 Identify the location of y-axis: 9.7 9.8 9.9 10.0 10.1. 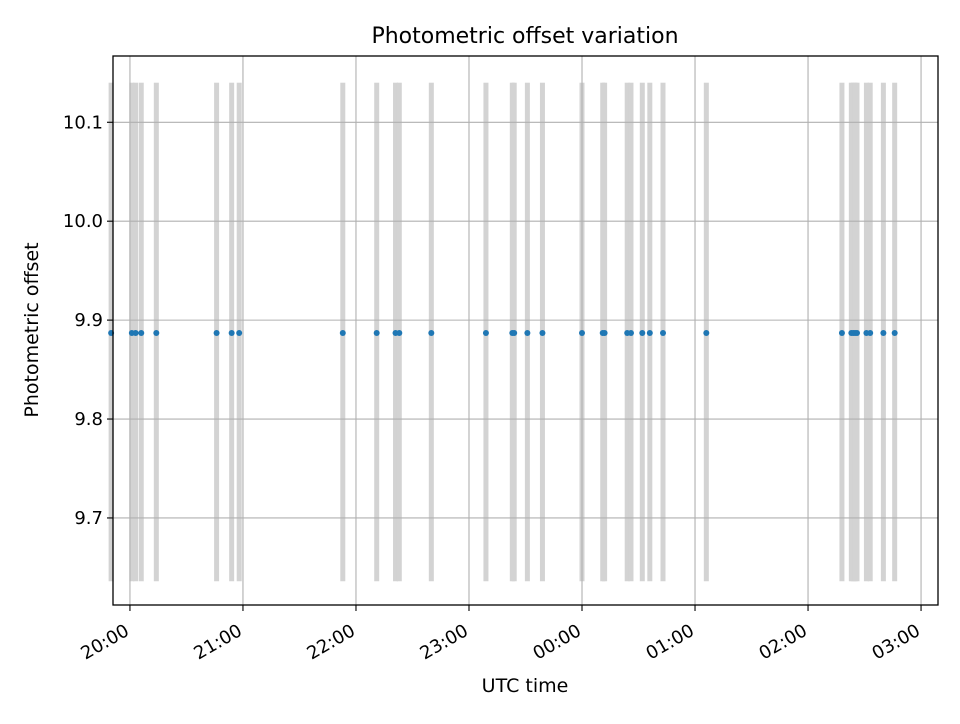
(88, 320).